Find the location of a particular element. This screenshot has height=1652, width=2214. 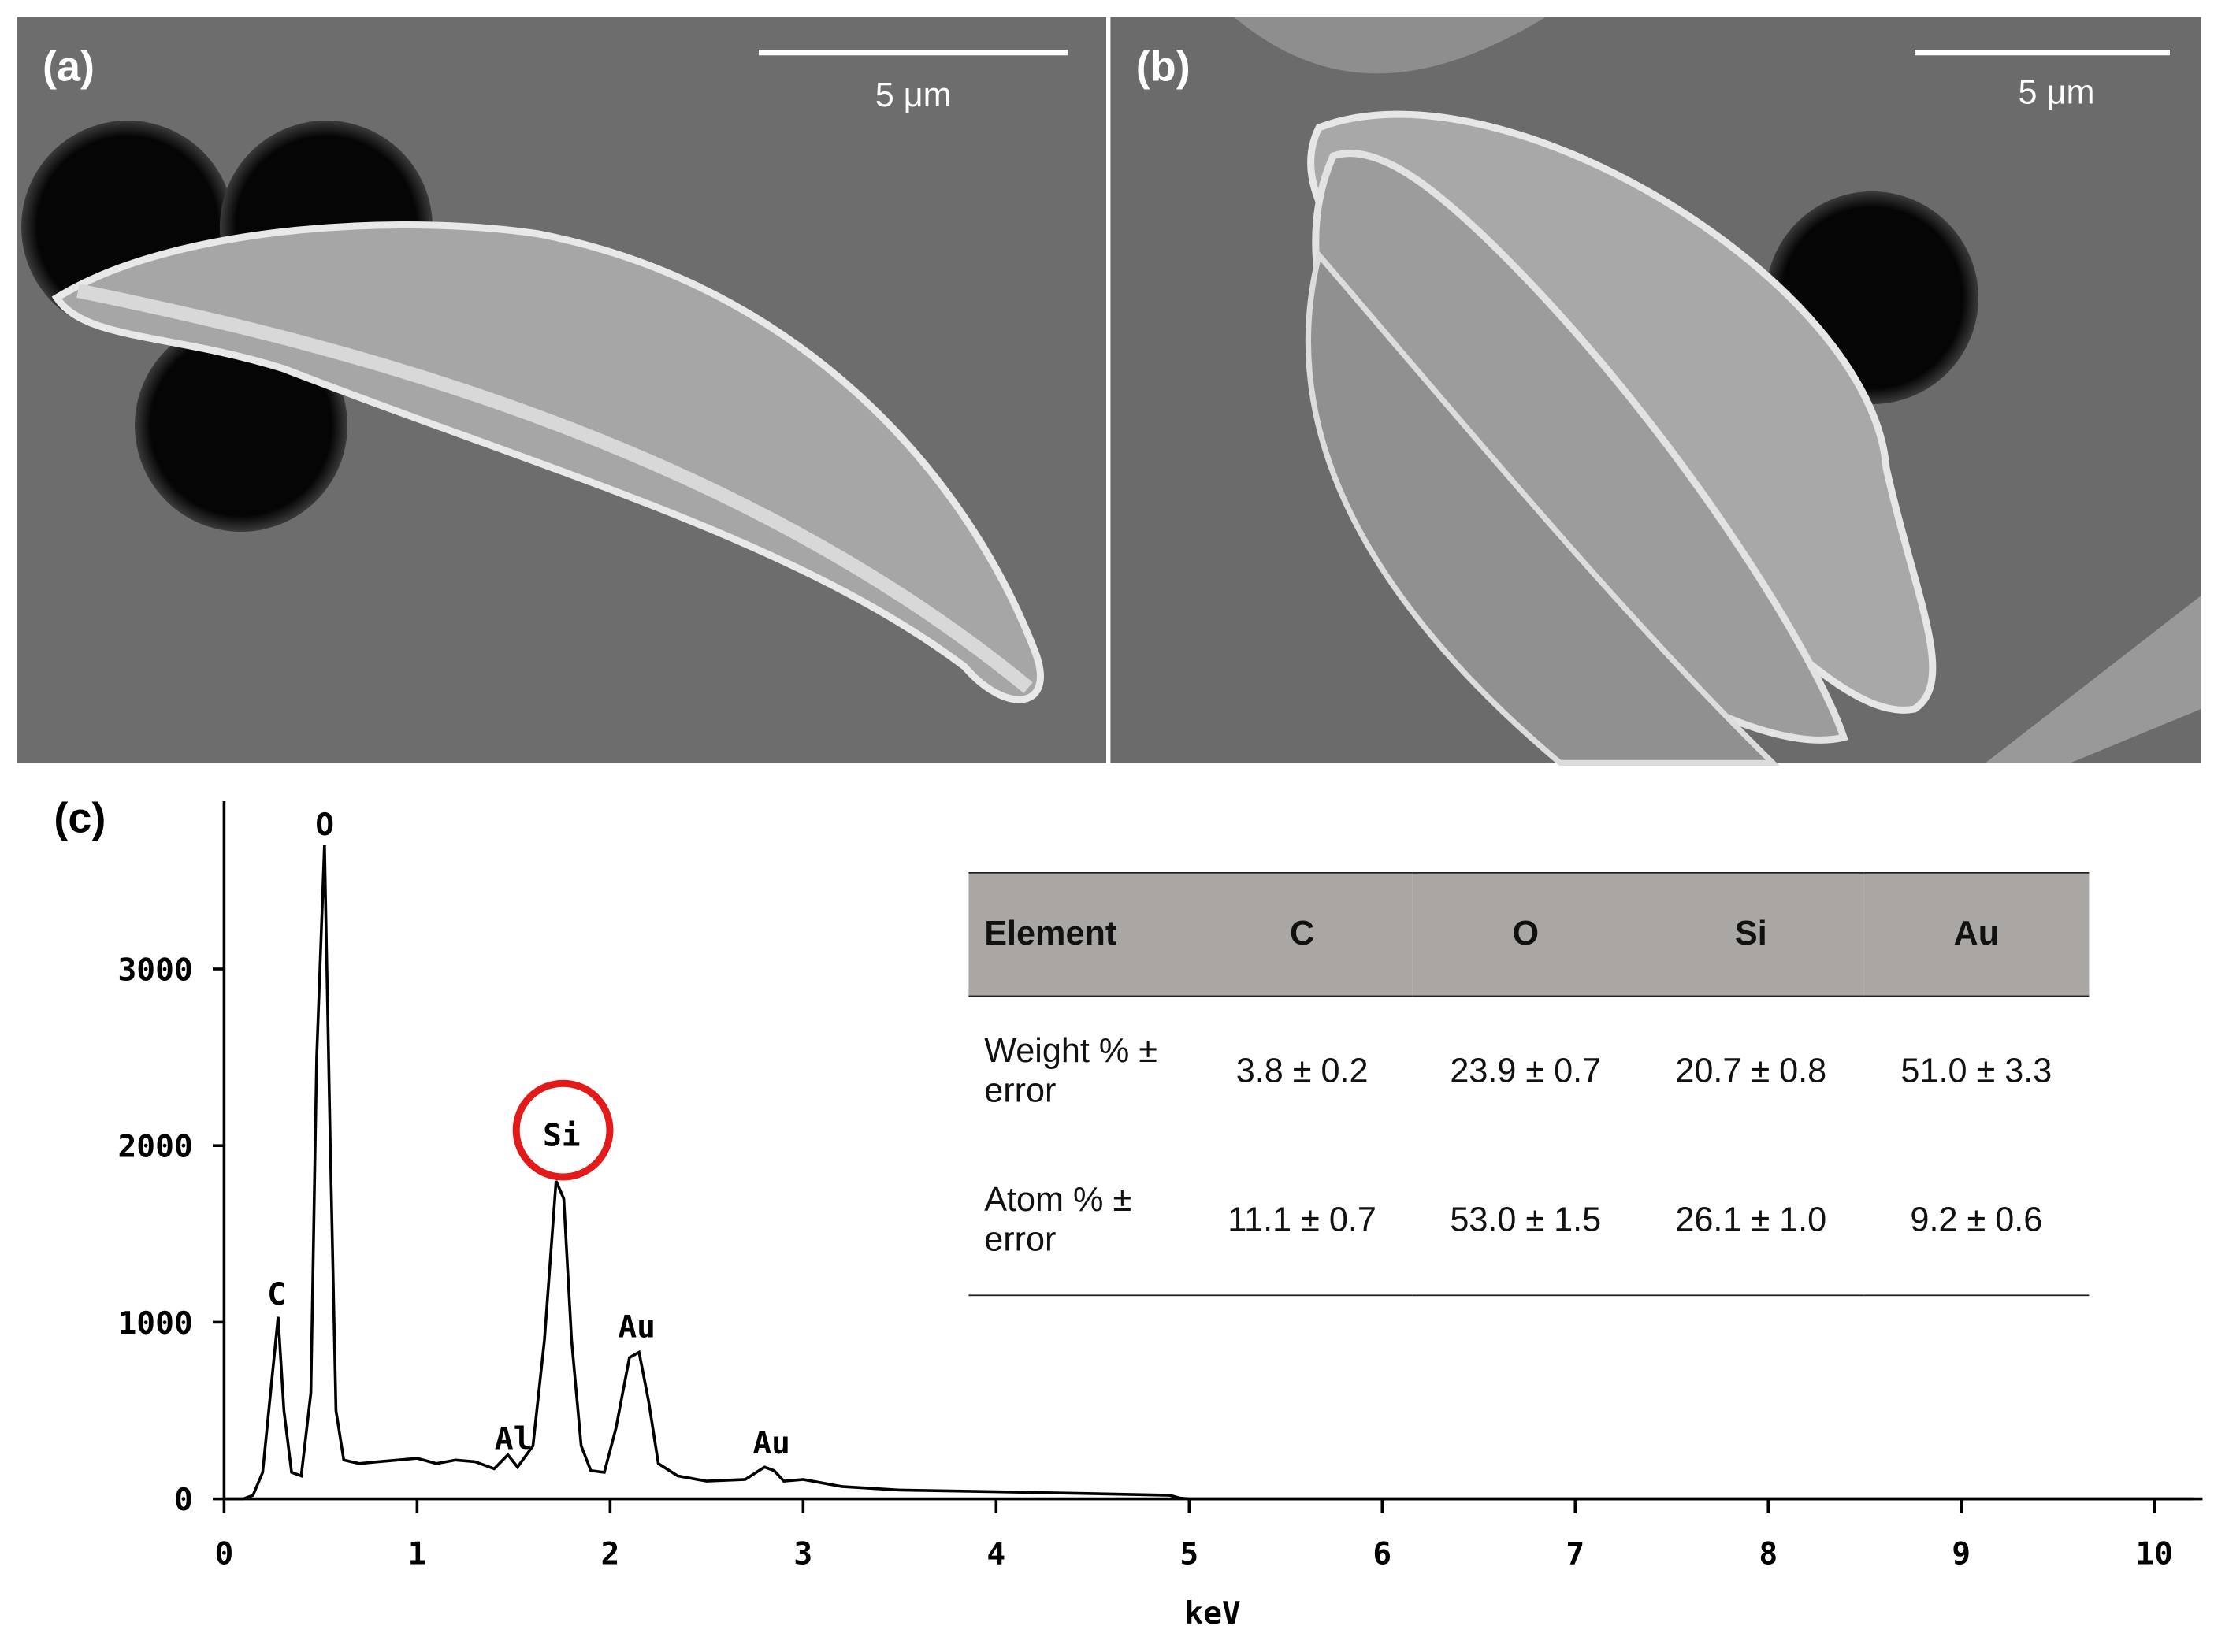

x-tick-label: 8 is located at coordinates (1768, 1554).